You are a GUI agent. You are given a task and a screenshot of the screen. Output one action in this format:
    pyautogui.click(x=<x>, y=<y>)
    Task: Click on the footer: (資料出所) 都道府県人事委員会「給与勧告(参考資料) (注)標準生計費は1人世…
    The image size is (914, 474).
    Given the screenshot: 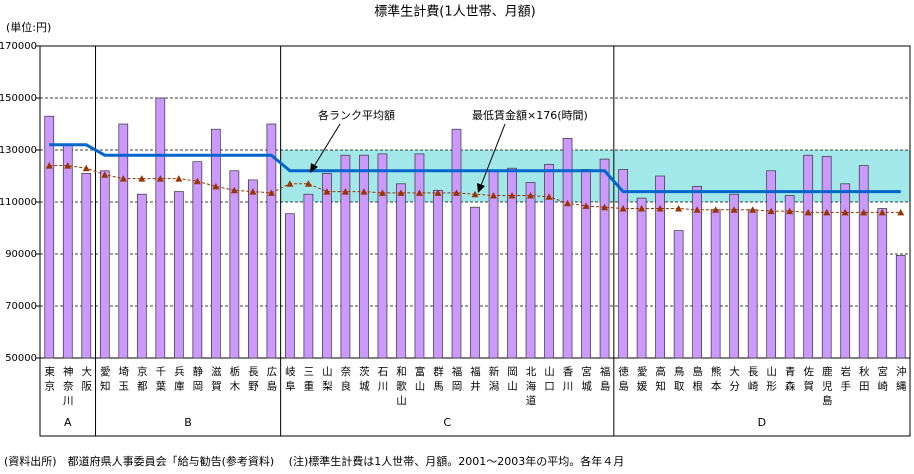 What is the action you would take?
    pyautogui.click(x=314, y=461)
    